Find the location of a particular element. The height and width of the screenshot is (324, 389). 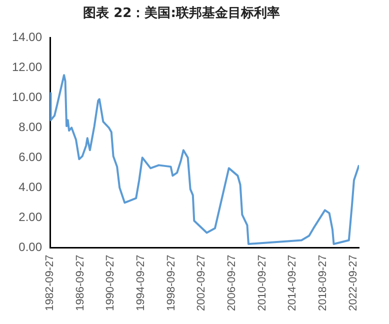

y-tick-label: 10.00 is located at coordinates (27, 97).